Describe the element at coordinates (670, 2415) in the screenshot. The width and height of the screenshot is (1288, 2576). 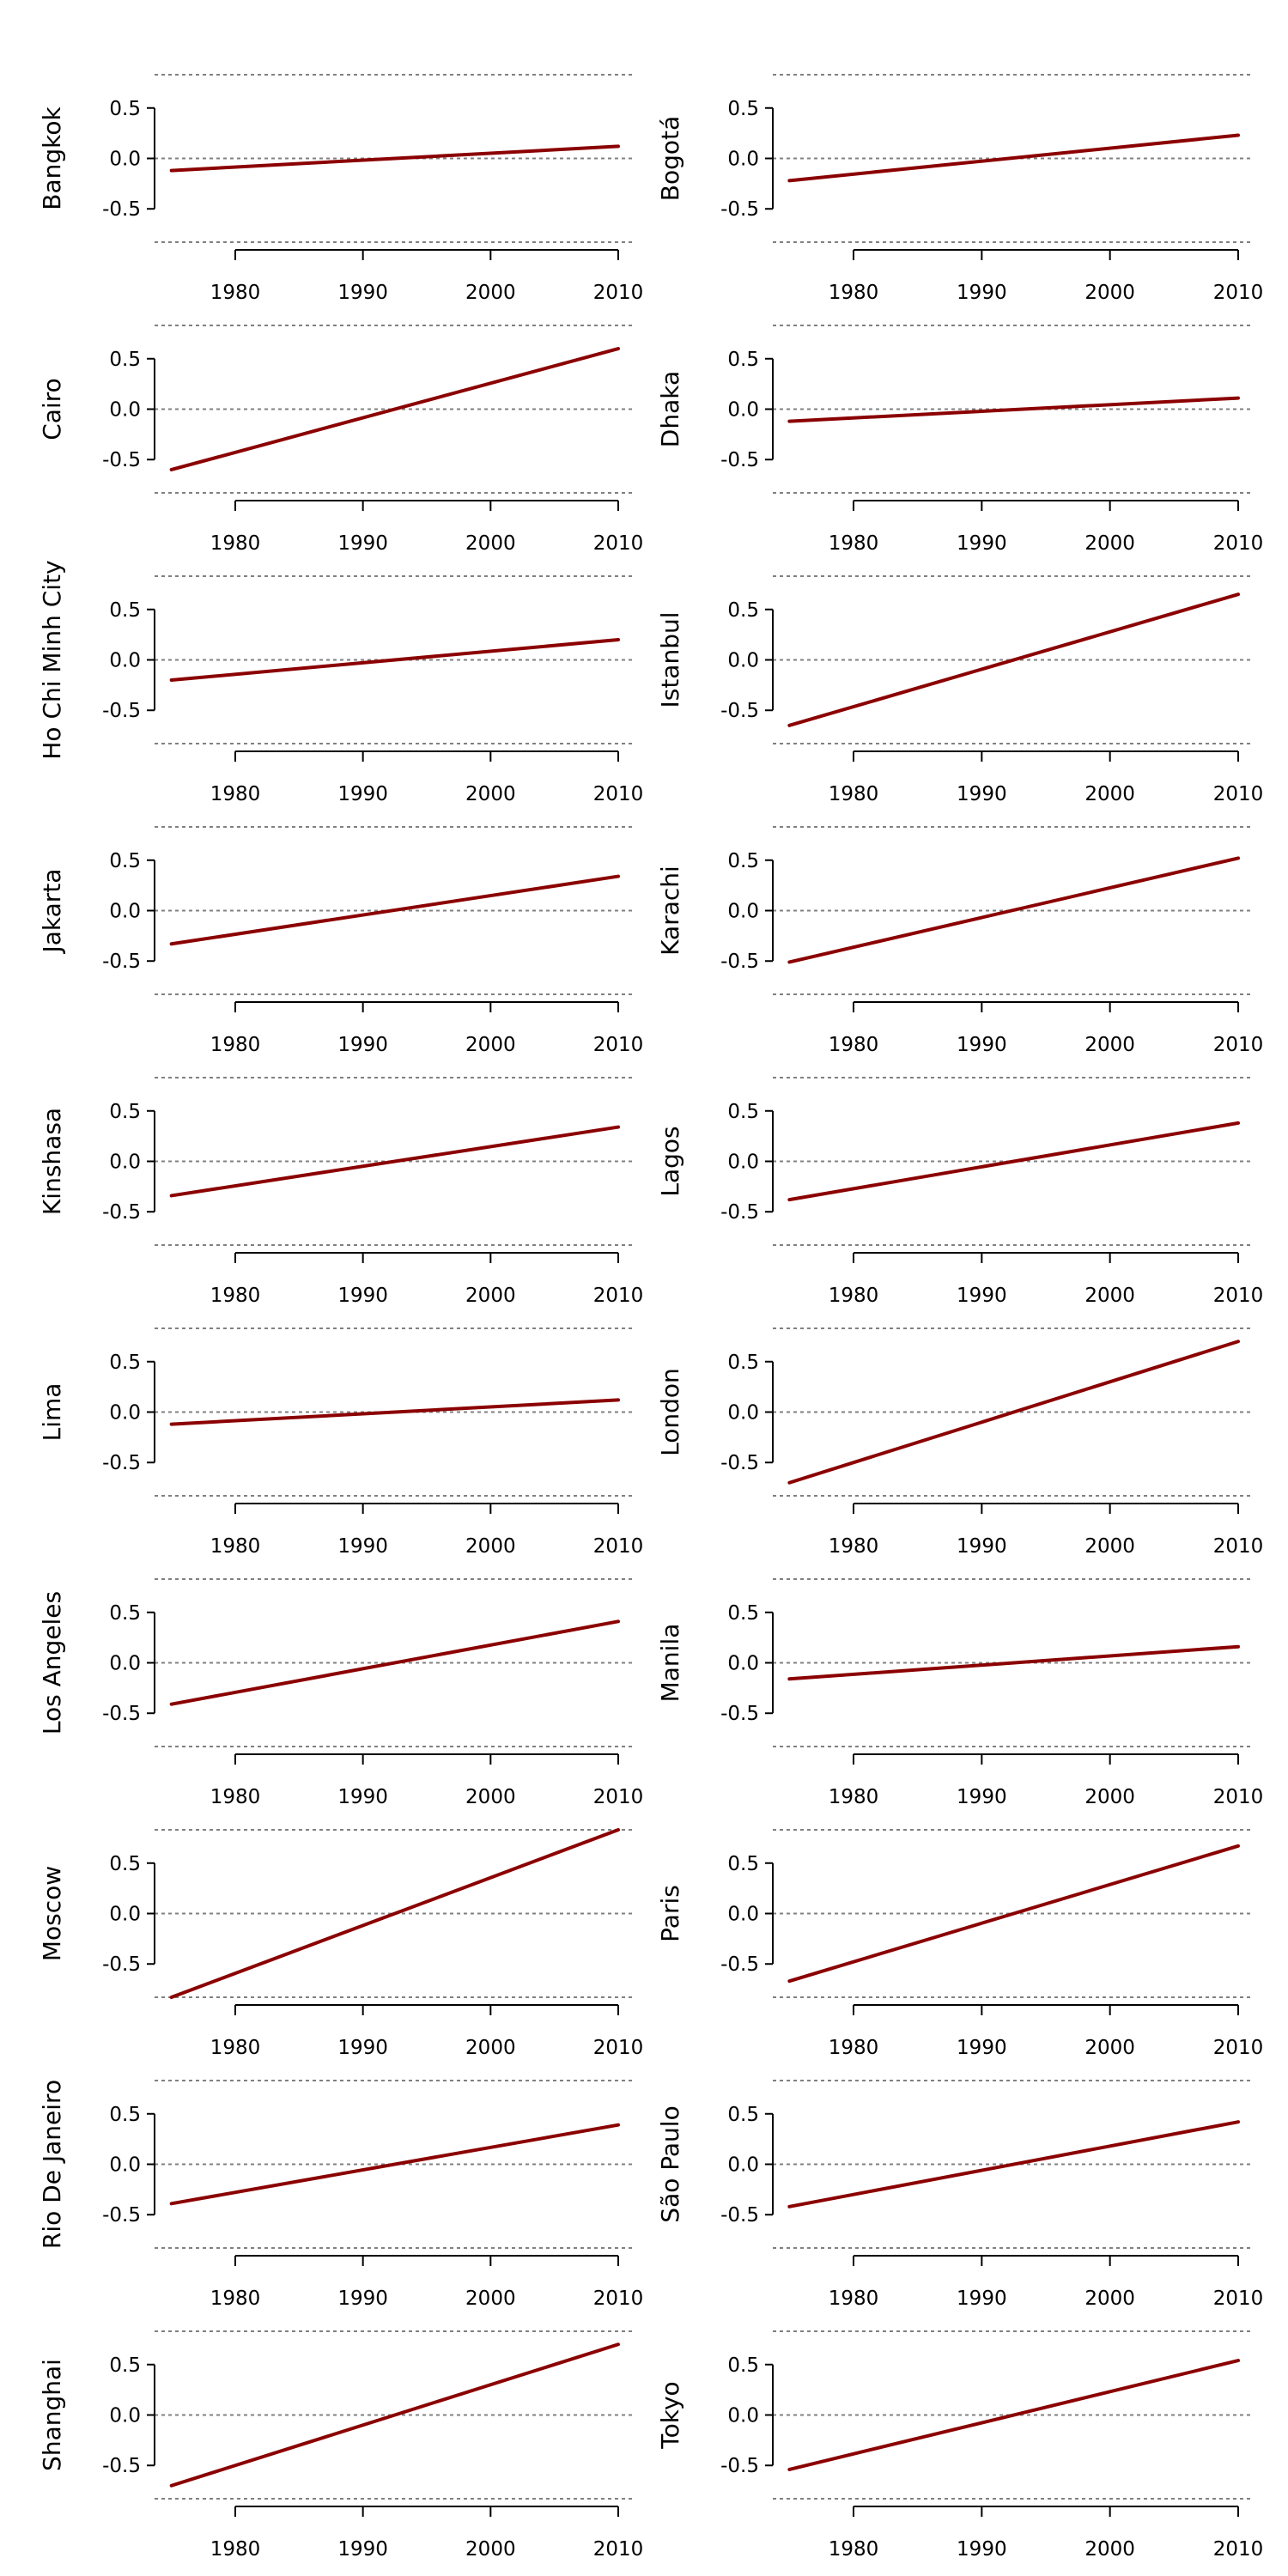
I see `panel-title: Tokyo` at that location.